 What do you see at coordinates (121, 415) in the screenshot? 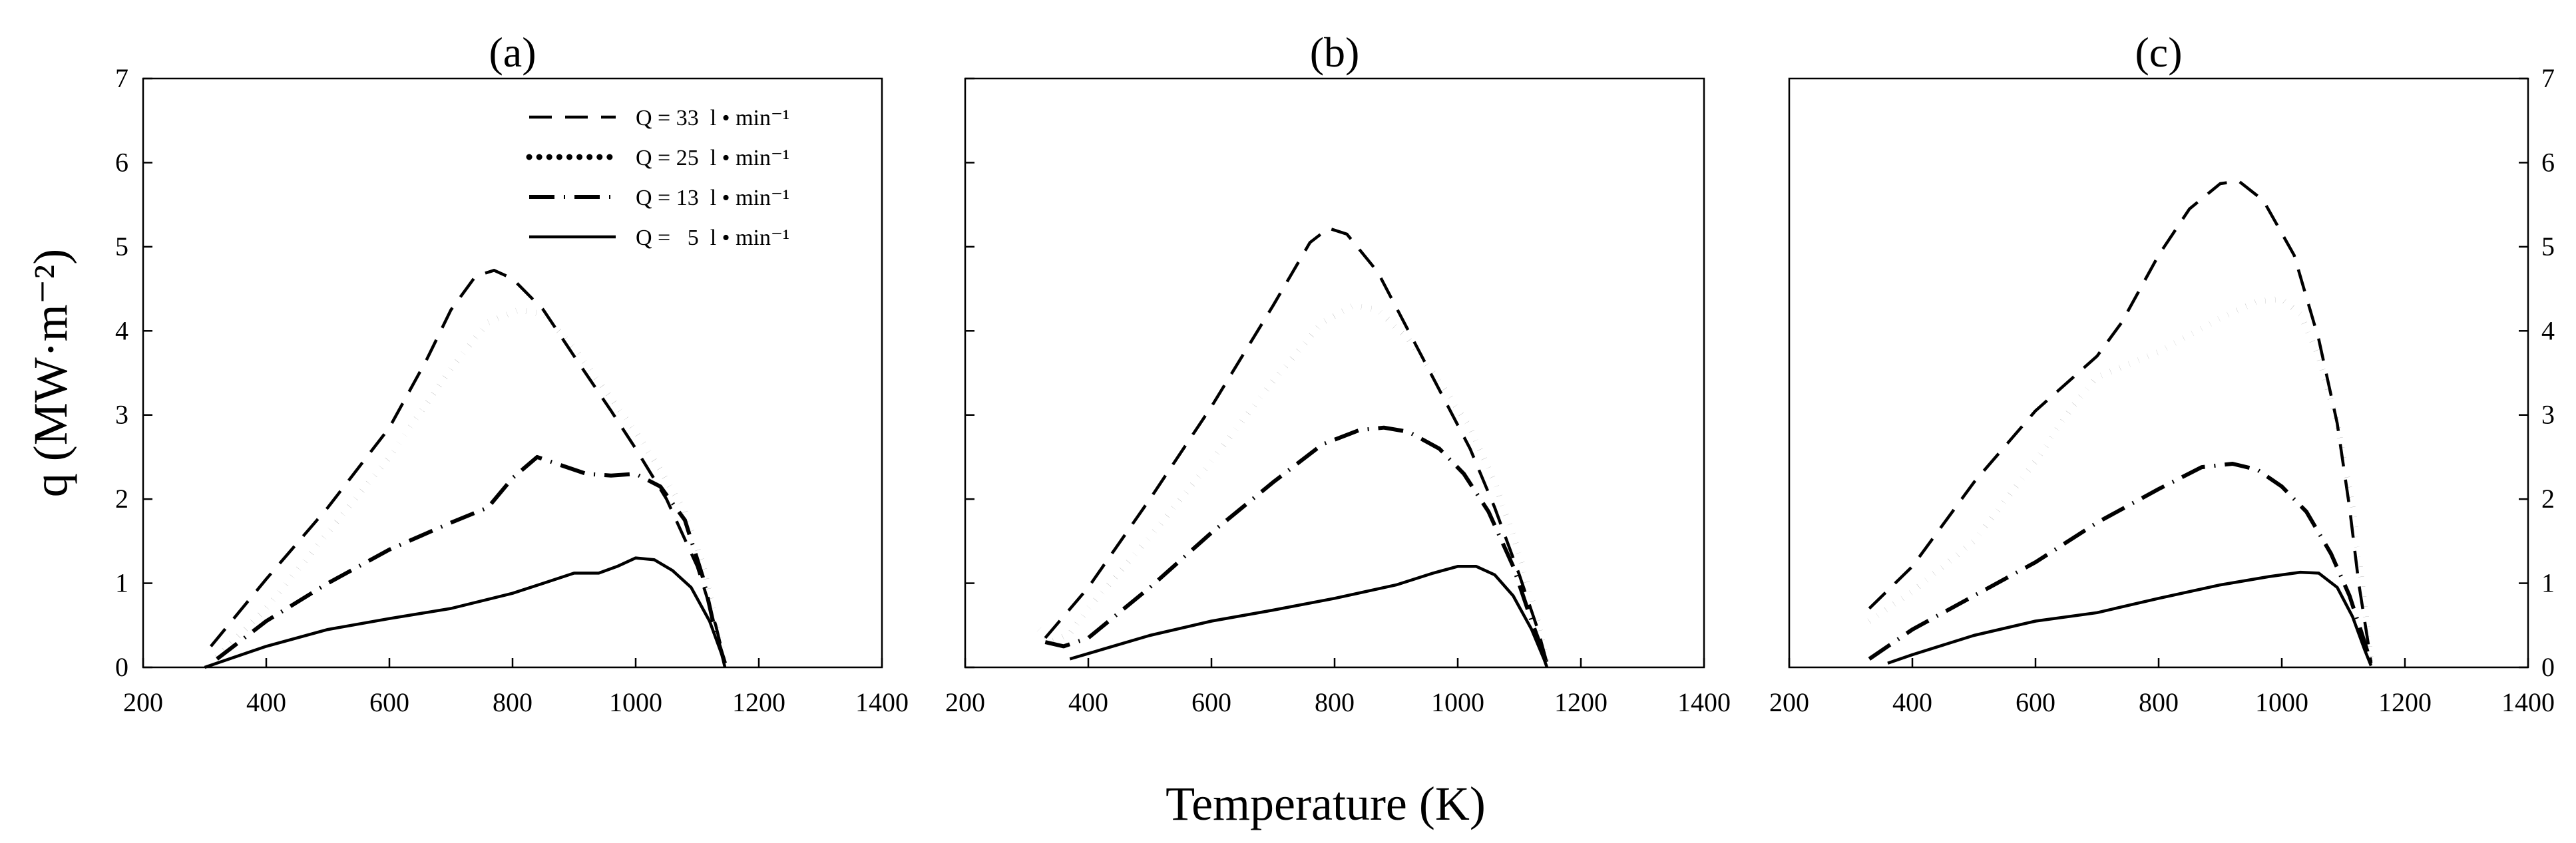
I see `panel-a-ytick-label: 3` at bounding box center [121, 415].